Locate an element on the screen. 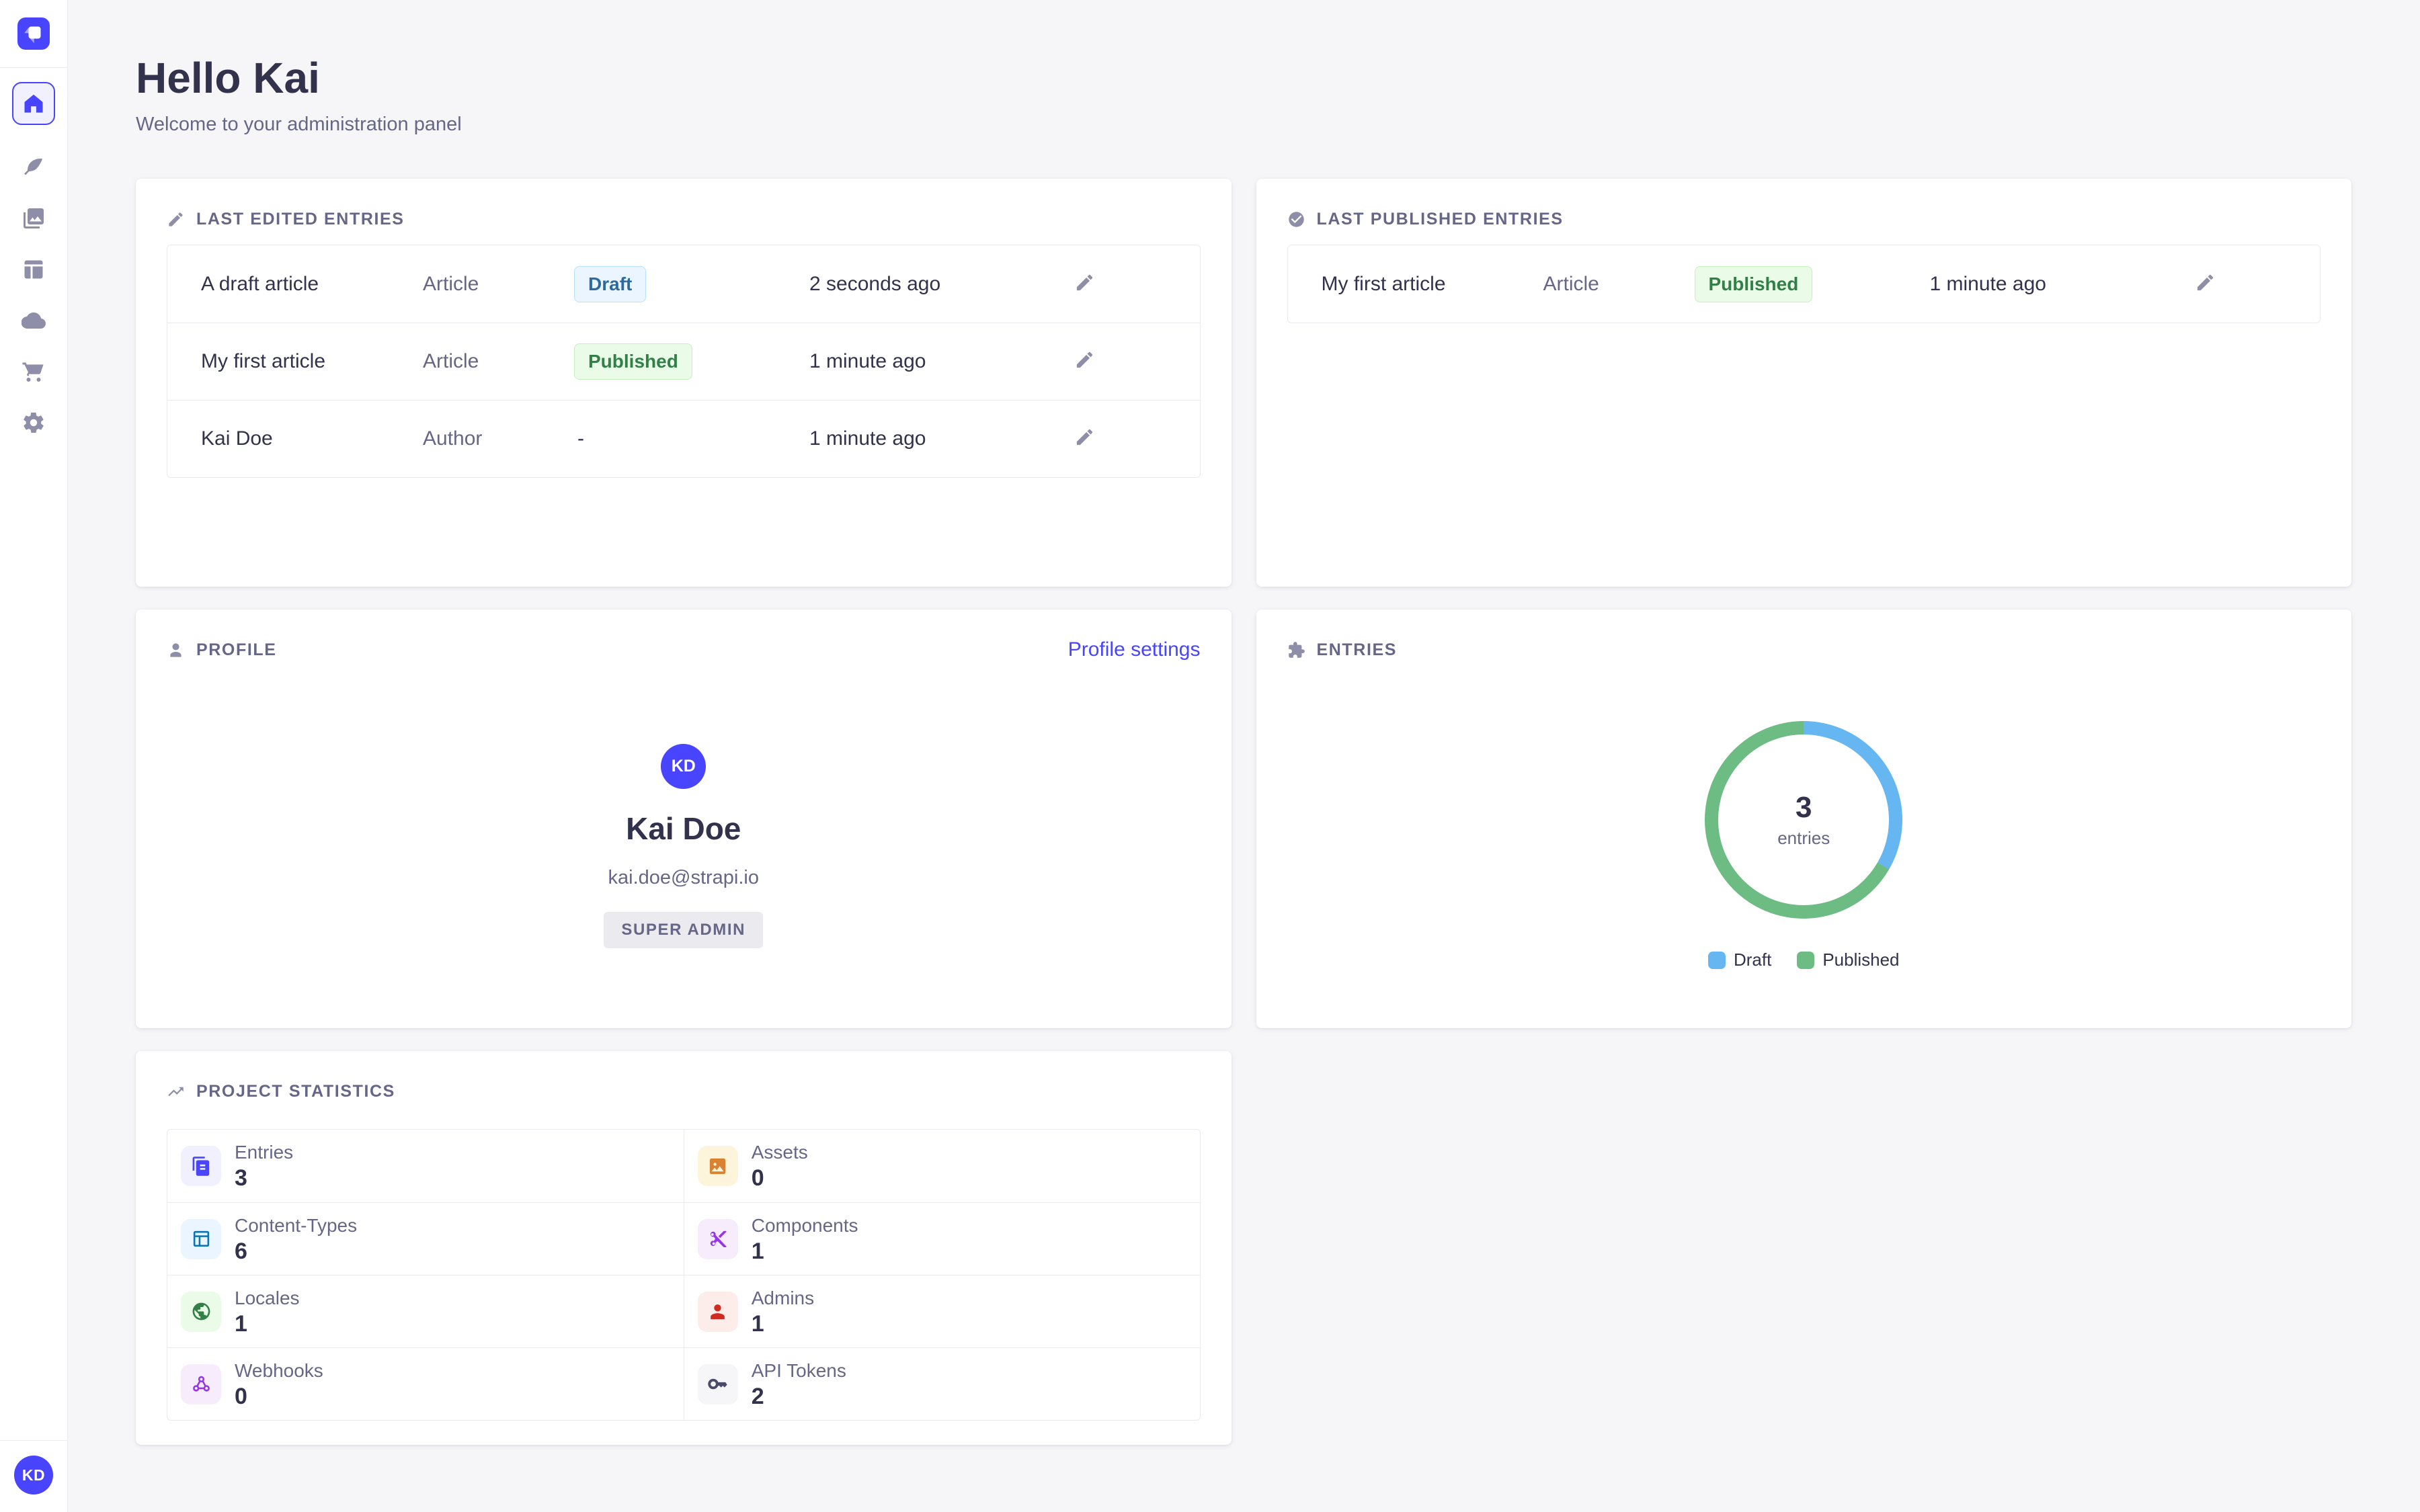 Image resolution: width=2420 pixels, height=1512 pixels. strapi-logo-mark is located at coordinates (32, 35).